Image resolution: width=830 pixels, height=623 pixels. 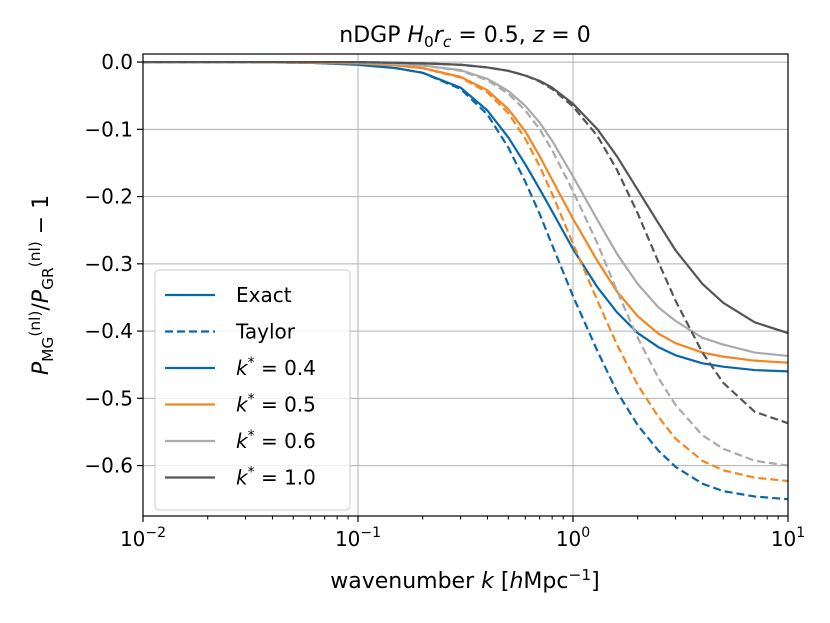 I want to click on legend-box, so click(x=252, y=390).